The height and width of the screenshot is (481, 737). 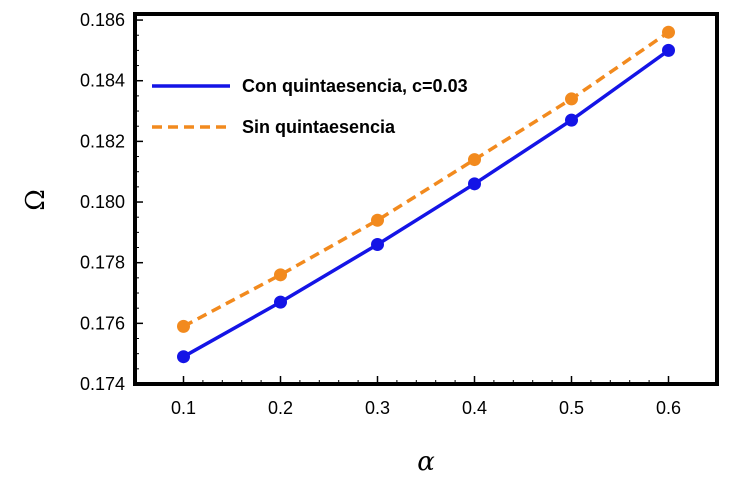 What do you see at coordinates (102, 141) in the screenshot?
I see `y-tick-label: 0.182` at bounding box center [102, 141].